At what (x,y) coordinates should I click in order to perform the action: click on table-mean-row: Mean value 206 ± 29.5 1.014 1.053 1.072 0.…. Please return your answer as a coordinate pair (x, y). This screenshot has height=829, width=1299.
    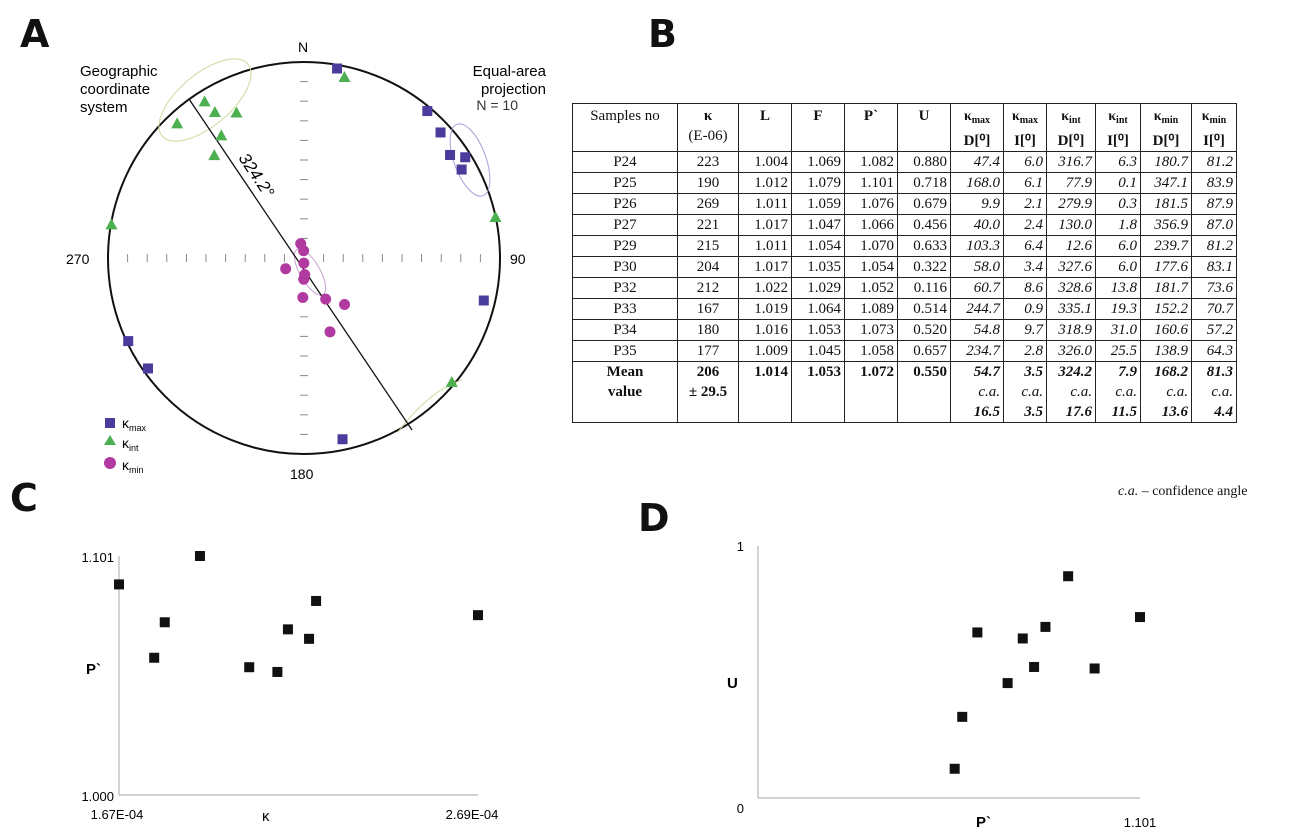
    Looking at the image, I should click on (904, 392).